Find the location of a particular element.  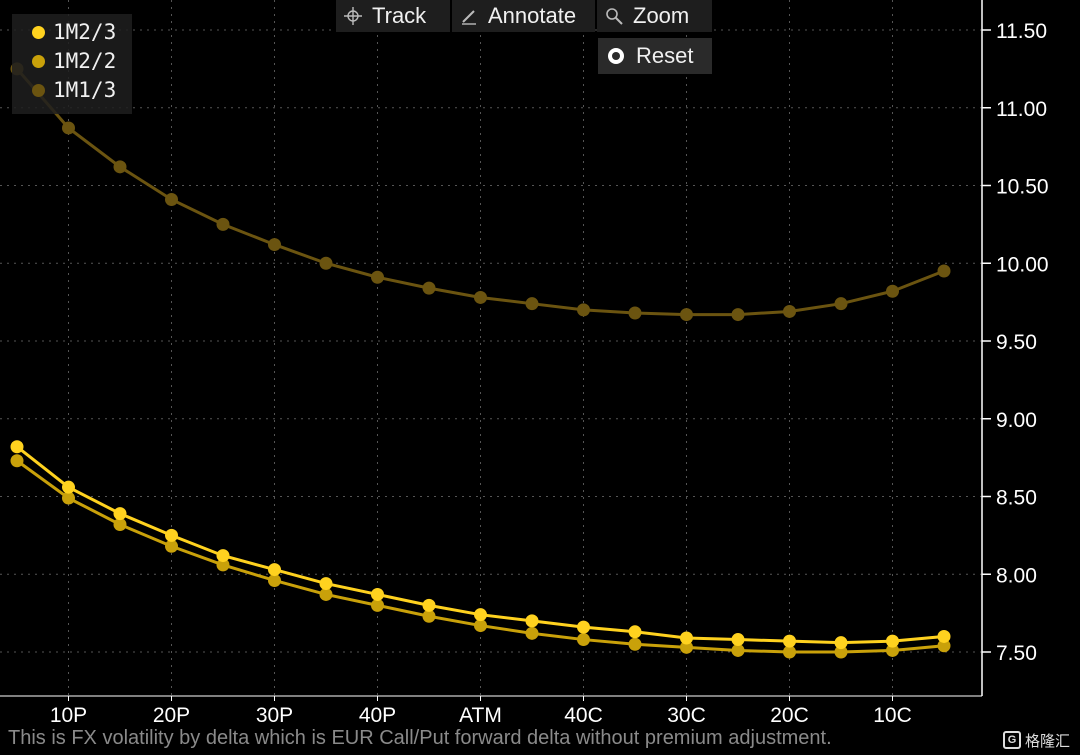

x-tick-label: 40C is located at coordinates (583, 715).